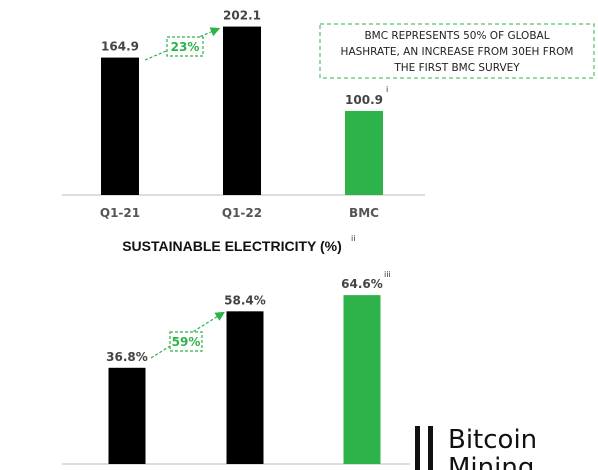  I want to click on hashrate-annotation-box, so click(457, 51).